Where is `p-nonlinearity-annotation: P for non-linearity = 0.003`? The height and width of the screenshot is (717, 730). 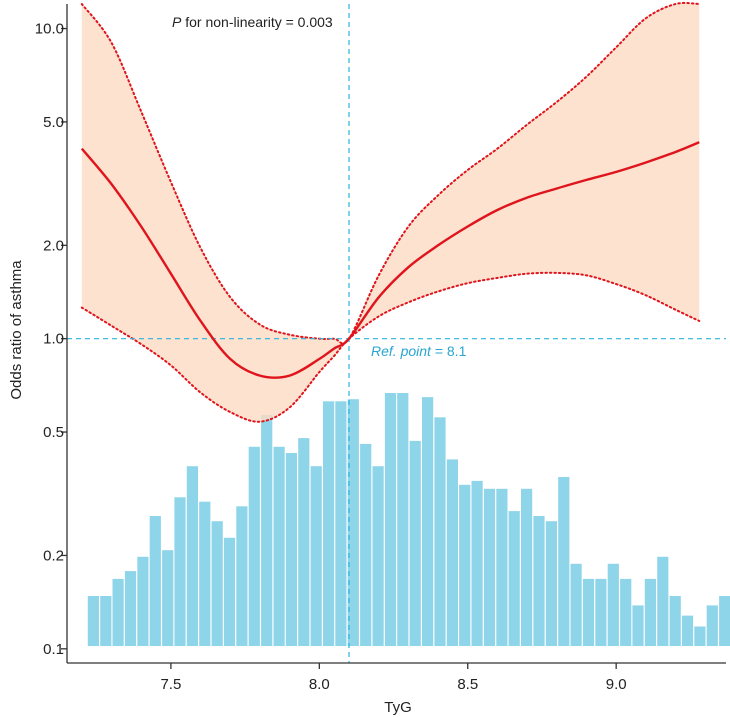 p-nonlinearity-annotation: P for non-linearity = 0.003 is located at coordinates (252, 22).